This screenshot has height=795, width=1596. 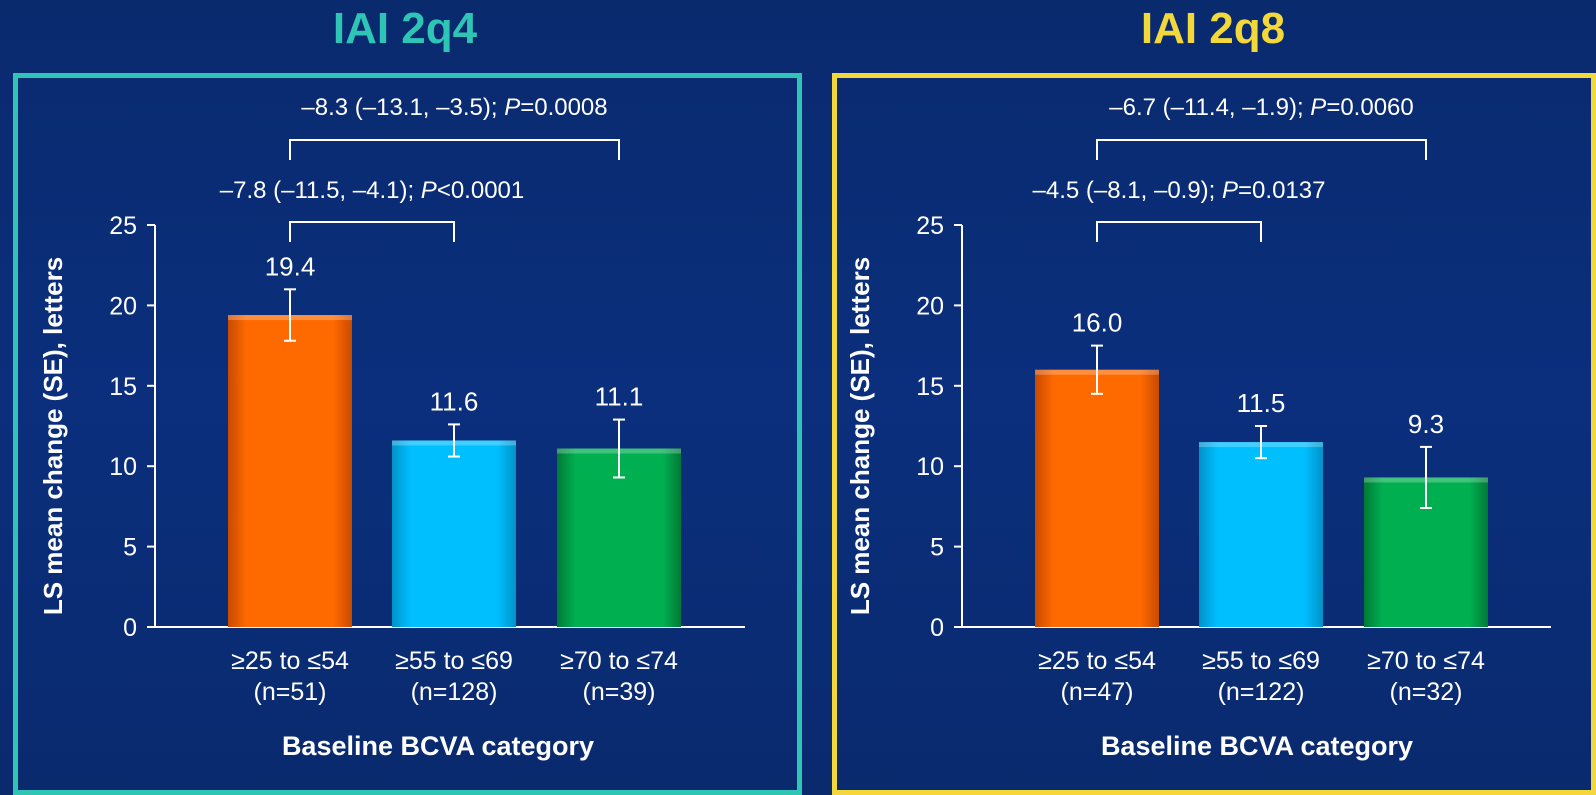 What do you see at coordinates (1097, 692) in the screenshot?
I see `panel2-category-n-1: (n=47)` at bounding box center [1097, 692].